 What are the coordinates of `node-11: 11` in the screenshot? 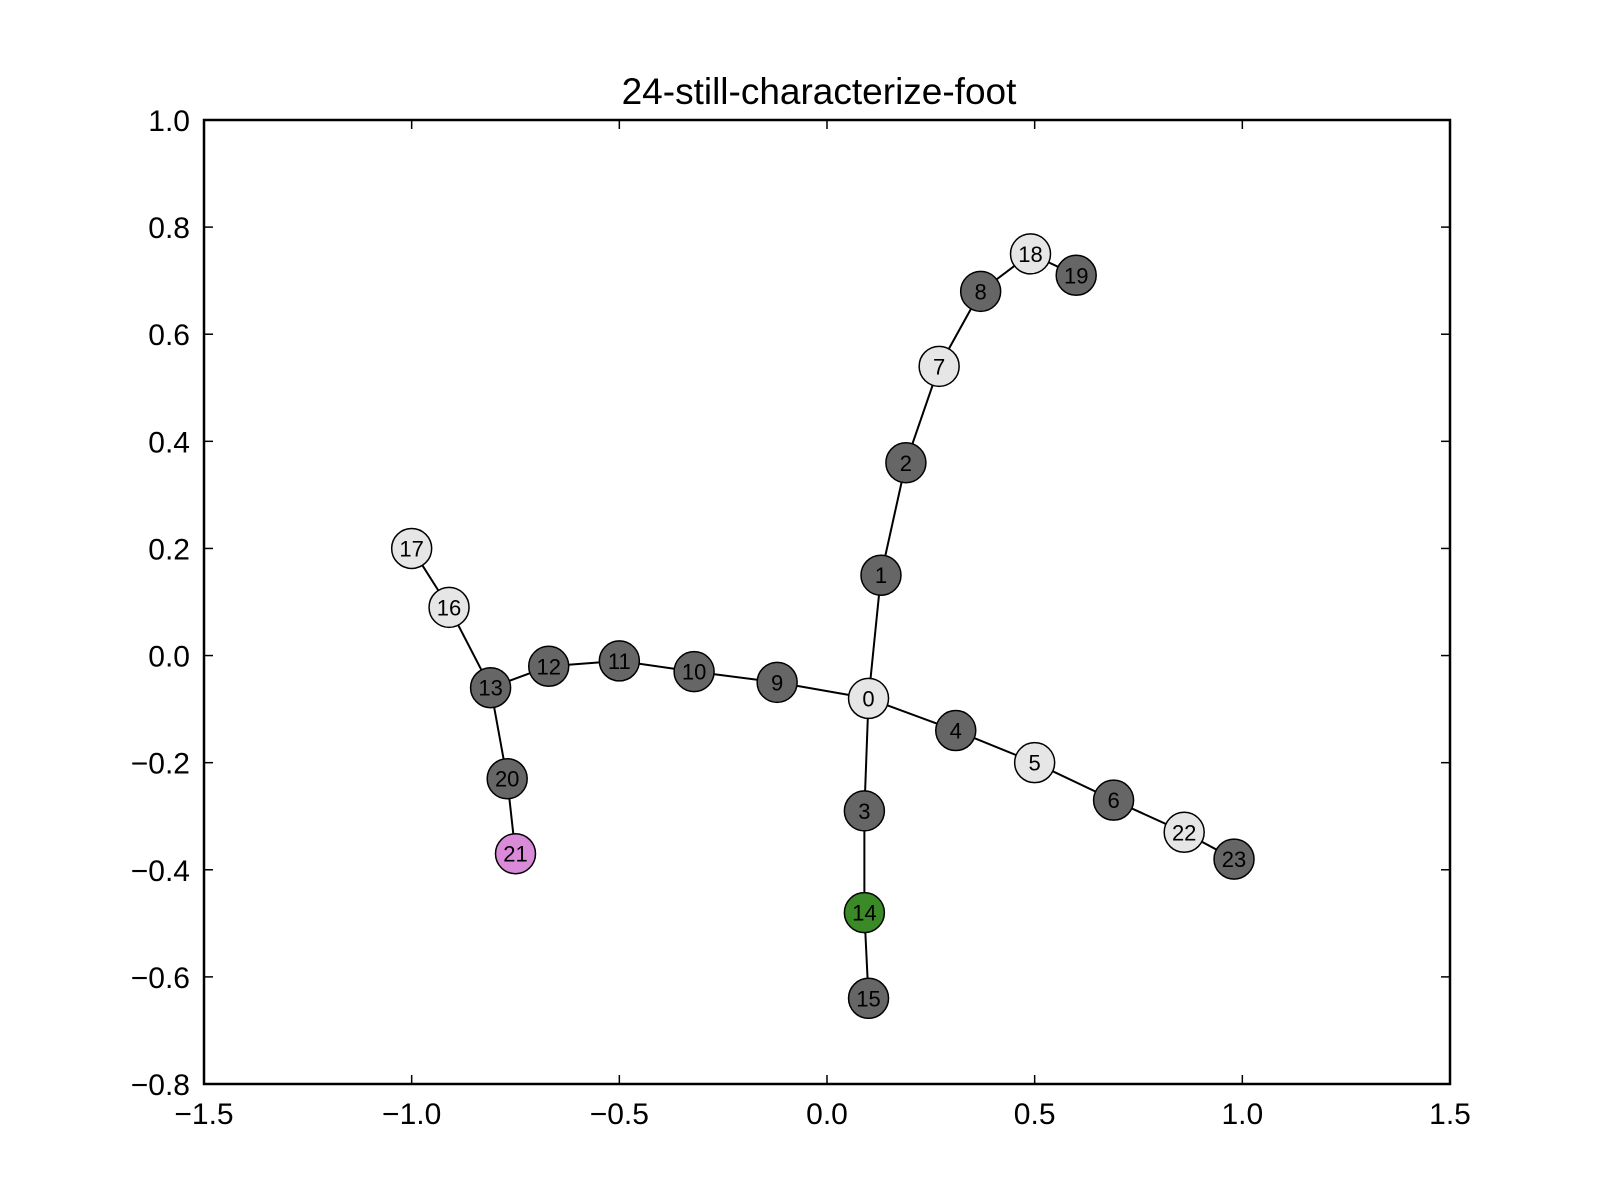 It's located at (619, 661).